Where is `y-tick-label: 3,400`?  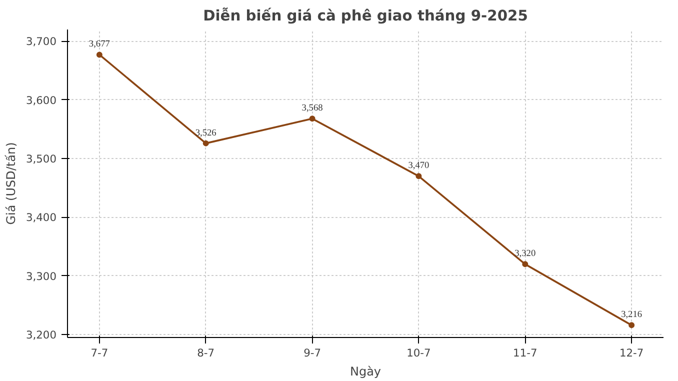 y-tick-label: 3,400 is located at coordinates (41, 217).